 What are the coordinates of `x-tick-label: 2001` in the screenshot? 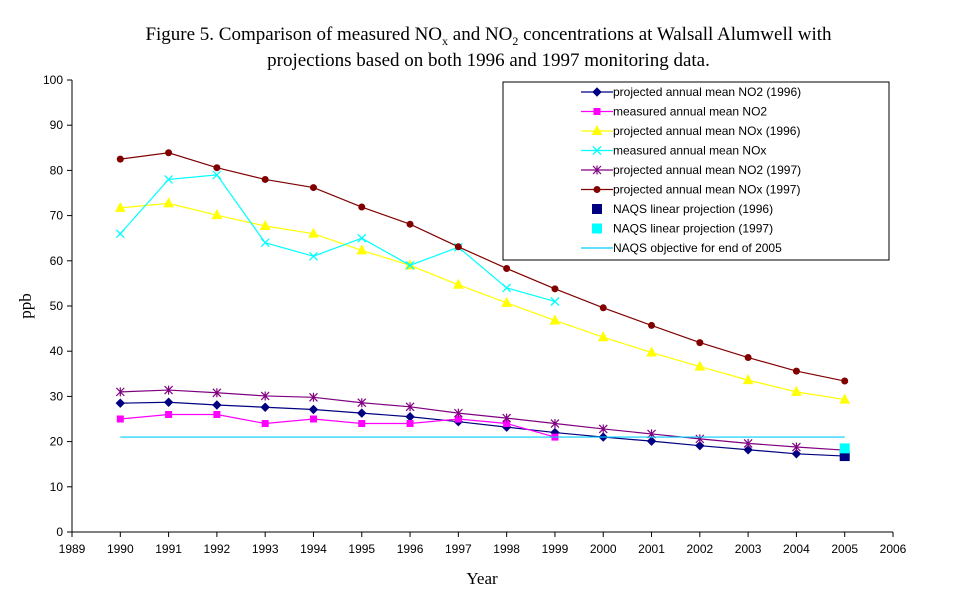 It's located at (651, 549).